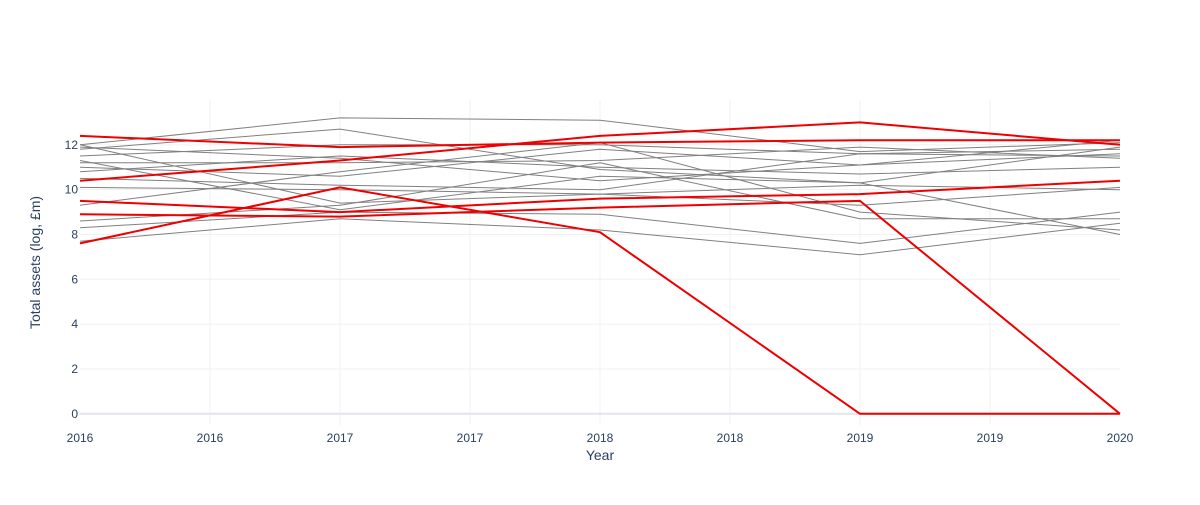 The height and width of the screenshot is (505, 1200). Describe the element at coordinates (74, 324) in the screenshot. I see `y-tick-label: 4` at that location.